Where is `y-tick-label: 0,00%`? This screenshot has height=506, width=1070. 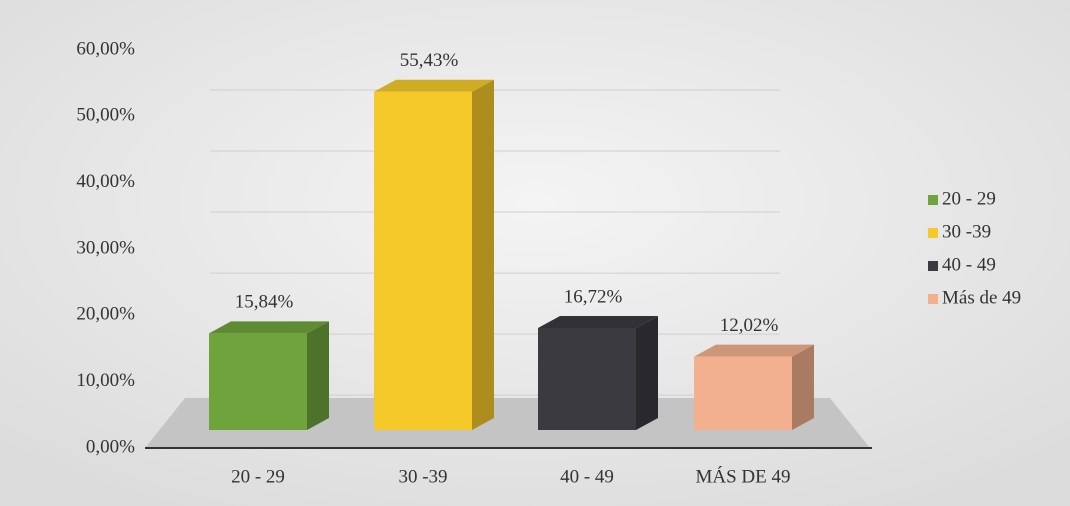
y-tick-label: 0,00% is located at coordinates (110, 446).